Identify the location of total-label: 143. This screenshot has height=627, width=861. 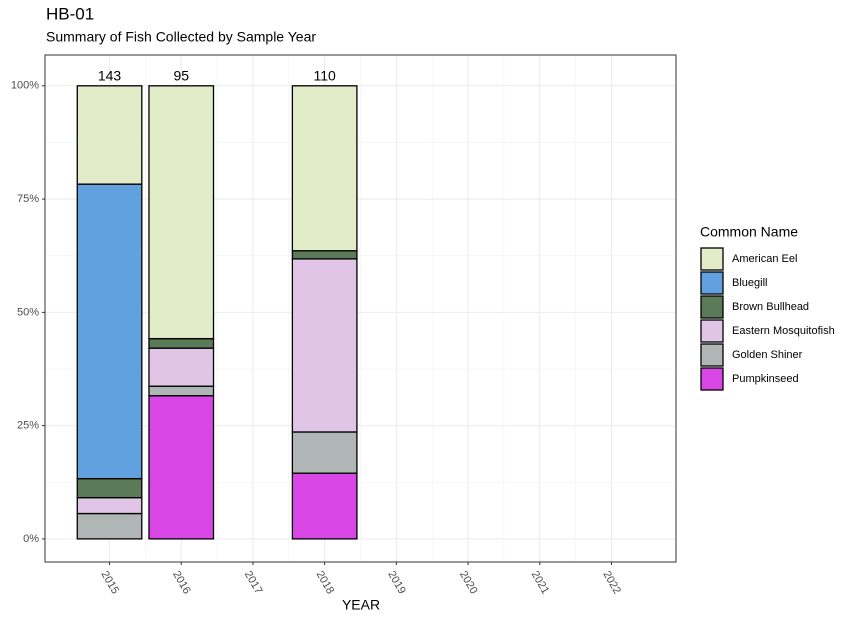
(110, 76).